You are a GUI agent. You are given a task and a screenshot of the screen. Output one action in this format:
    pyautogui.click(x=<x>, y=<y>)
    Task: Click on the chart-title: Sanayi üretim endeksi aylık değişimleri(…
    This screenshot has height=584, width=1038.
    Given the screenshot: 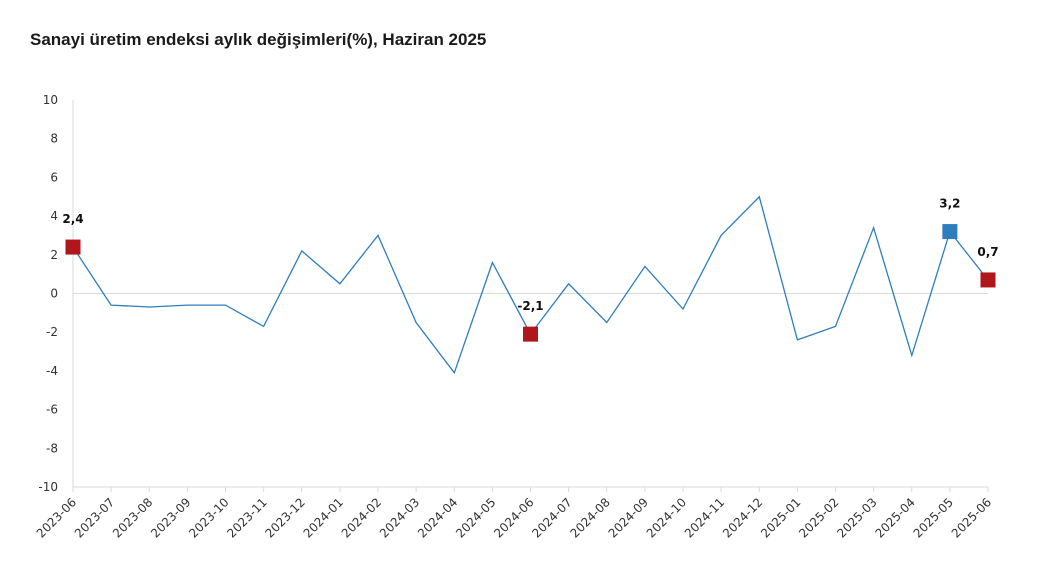 What is the action you would take?
    pyautogui.click(x=258, y=39)
    